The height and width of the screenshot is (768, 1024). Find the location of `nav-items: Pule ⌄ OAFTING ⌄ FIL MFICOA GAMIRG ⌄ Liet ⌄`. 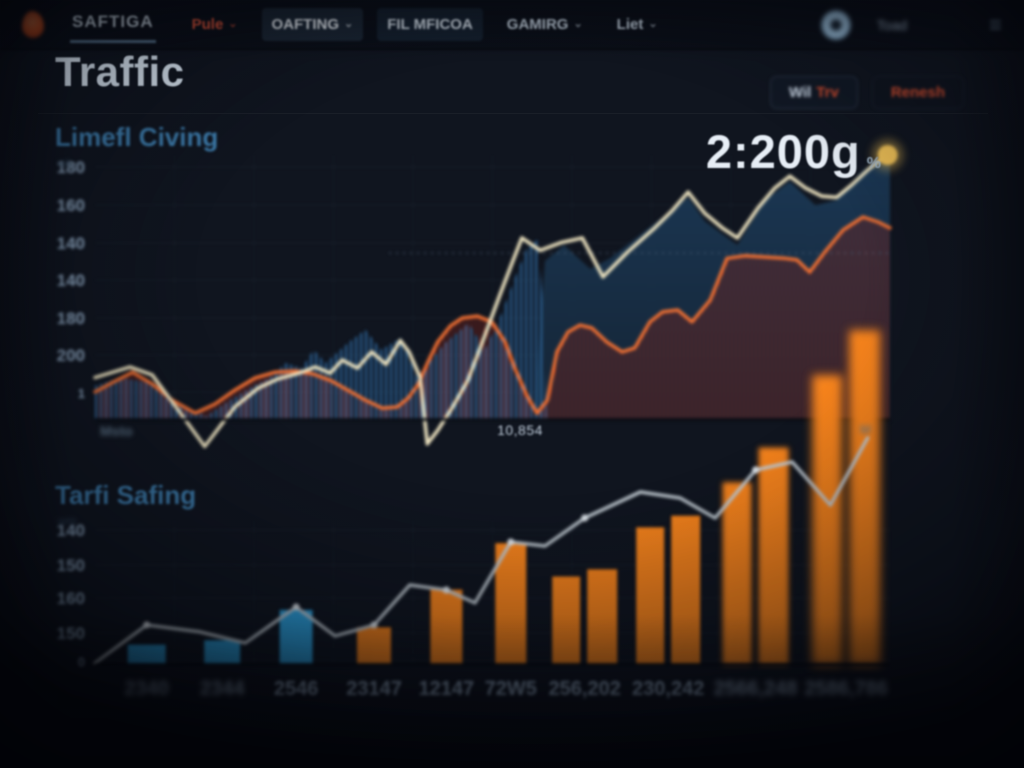

nav-items: Pule ⌄ OAFTING ⌄ FIL MFICOA GAMIRG ⌄ Liet ⌄ is located at coordinates (425, 24).